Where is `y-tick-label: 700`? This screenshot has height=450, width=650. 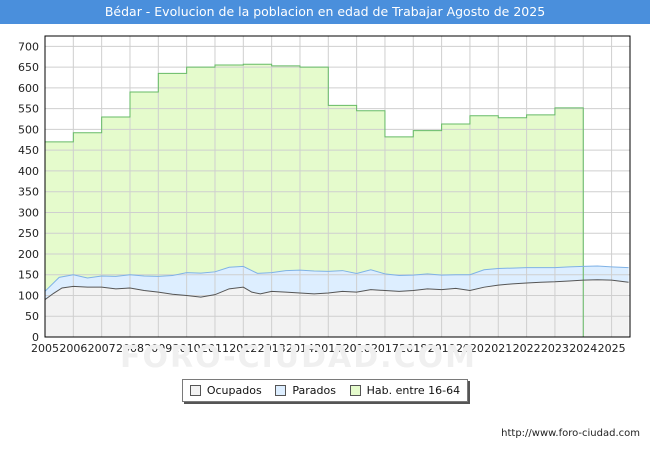
y-tick-label: 700 is located at coordinates (28, 46).